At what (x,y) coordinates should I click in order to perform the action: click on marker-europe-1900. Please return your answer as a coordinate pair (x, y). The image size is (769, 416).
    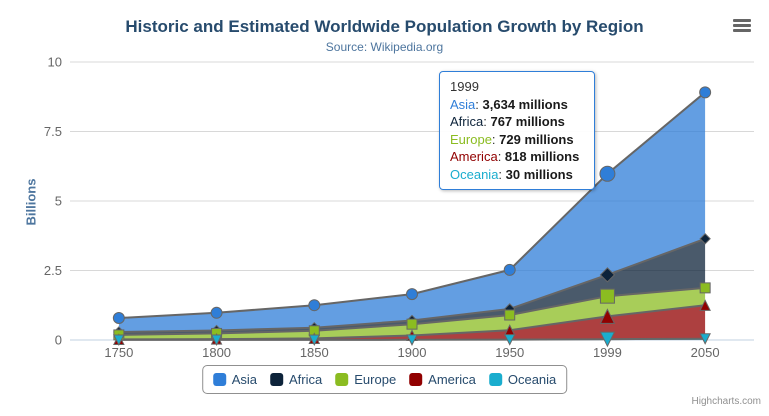
    Looking at the image, I should click on (412, 324).